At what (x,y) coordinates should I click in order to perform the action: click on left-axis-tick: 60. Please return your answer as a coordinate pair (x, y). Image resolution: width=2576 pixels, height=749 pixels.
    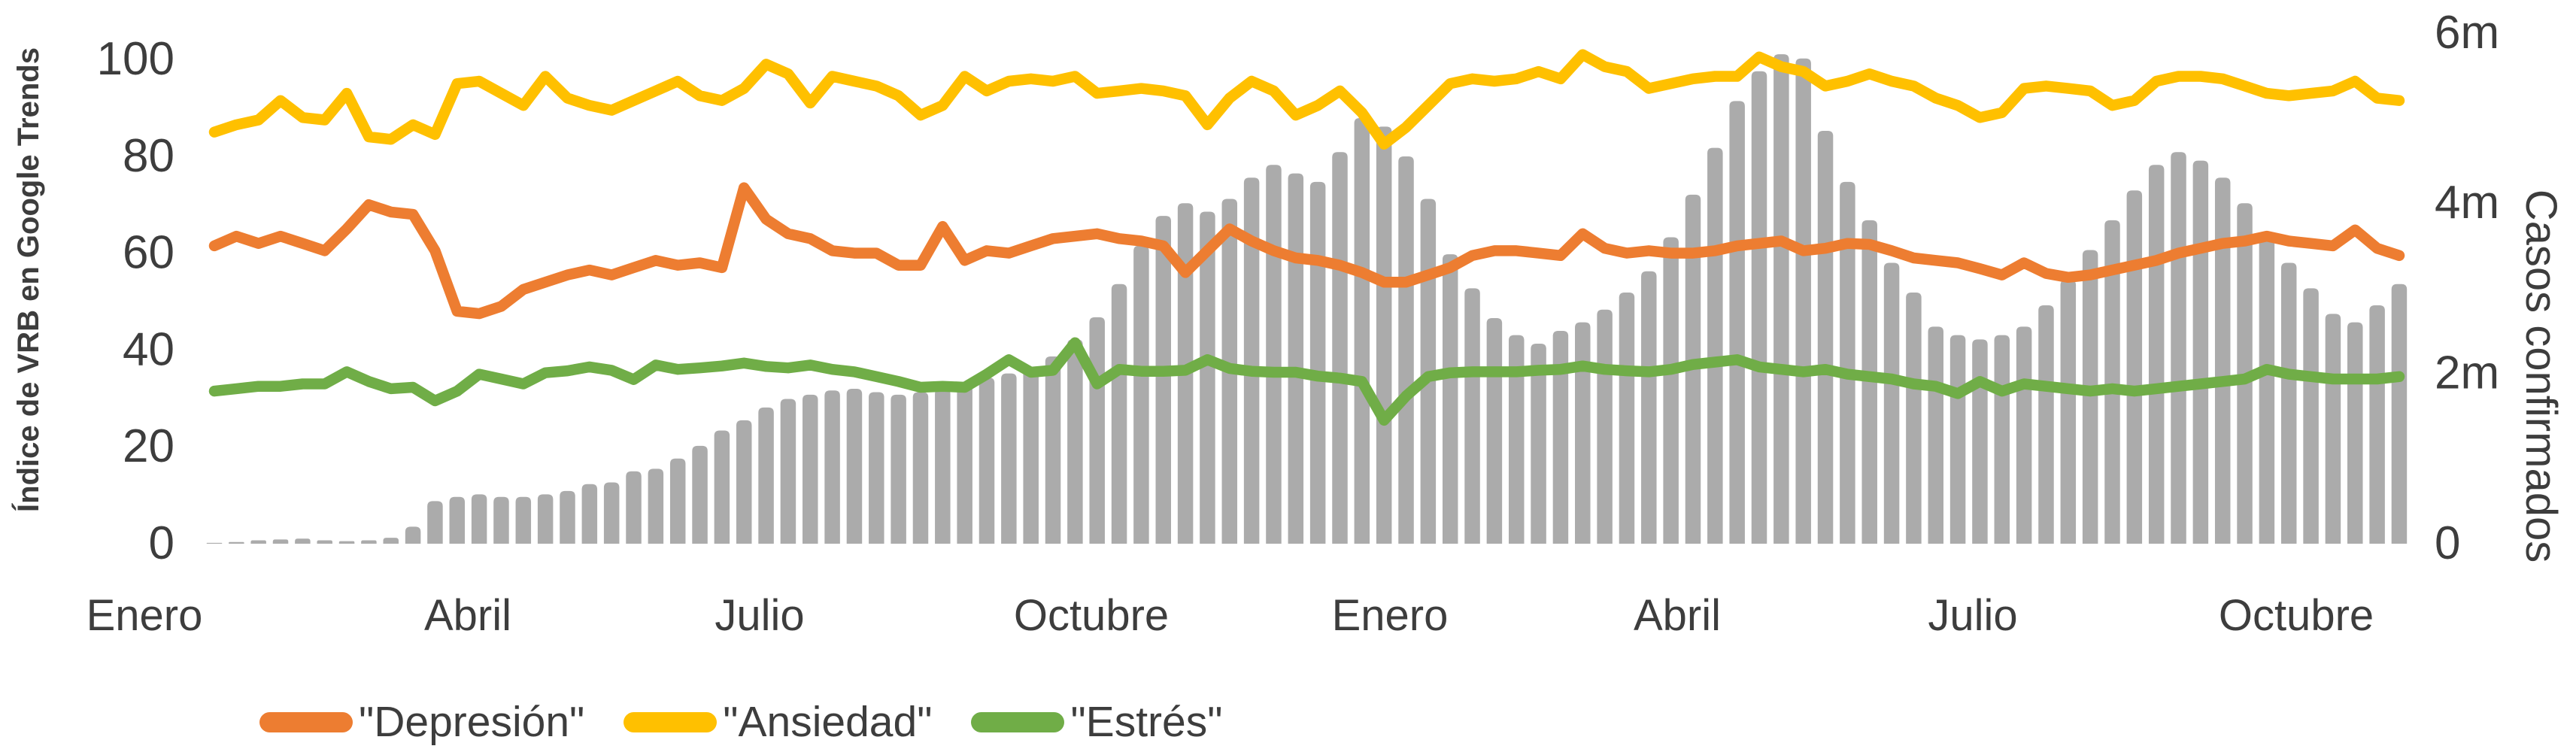
    Looking at the image, I should click on (148, 253).